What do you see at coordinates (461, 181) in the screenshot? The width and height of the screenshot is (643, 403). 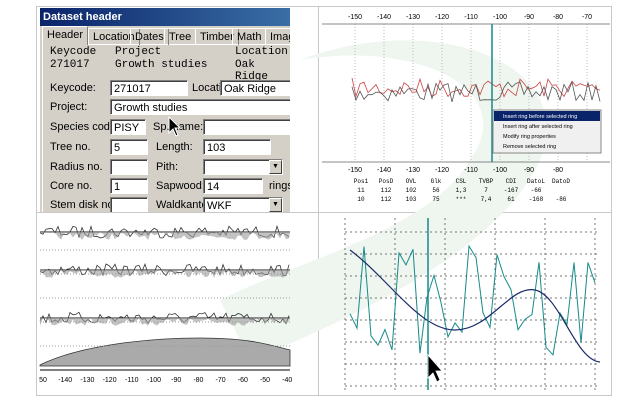 I see `table-header: CSL` at bounding box center [461, 181].